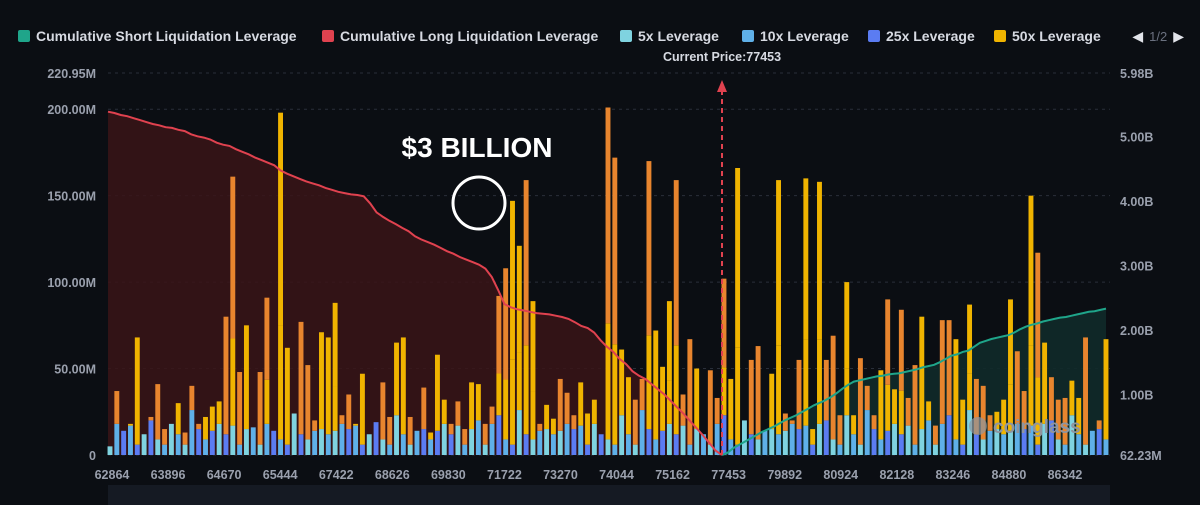  What do you see at coordinates (921, 36) in the screenshot?
I see `legend-item-4: 25x Leverage` at bounding box center [921, 36].